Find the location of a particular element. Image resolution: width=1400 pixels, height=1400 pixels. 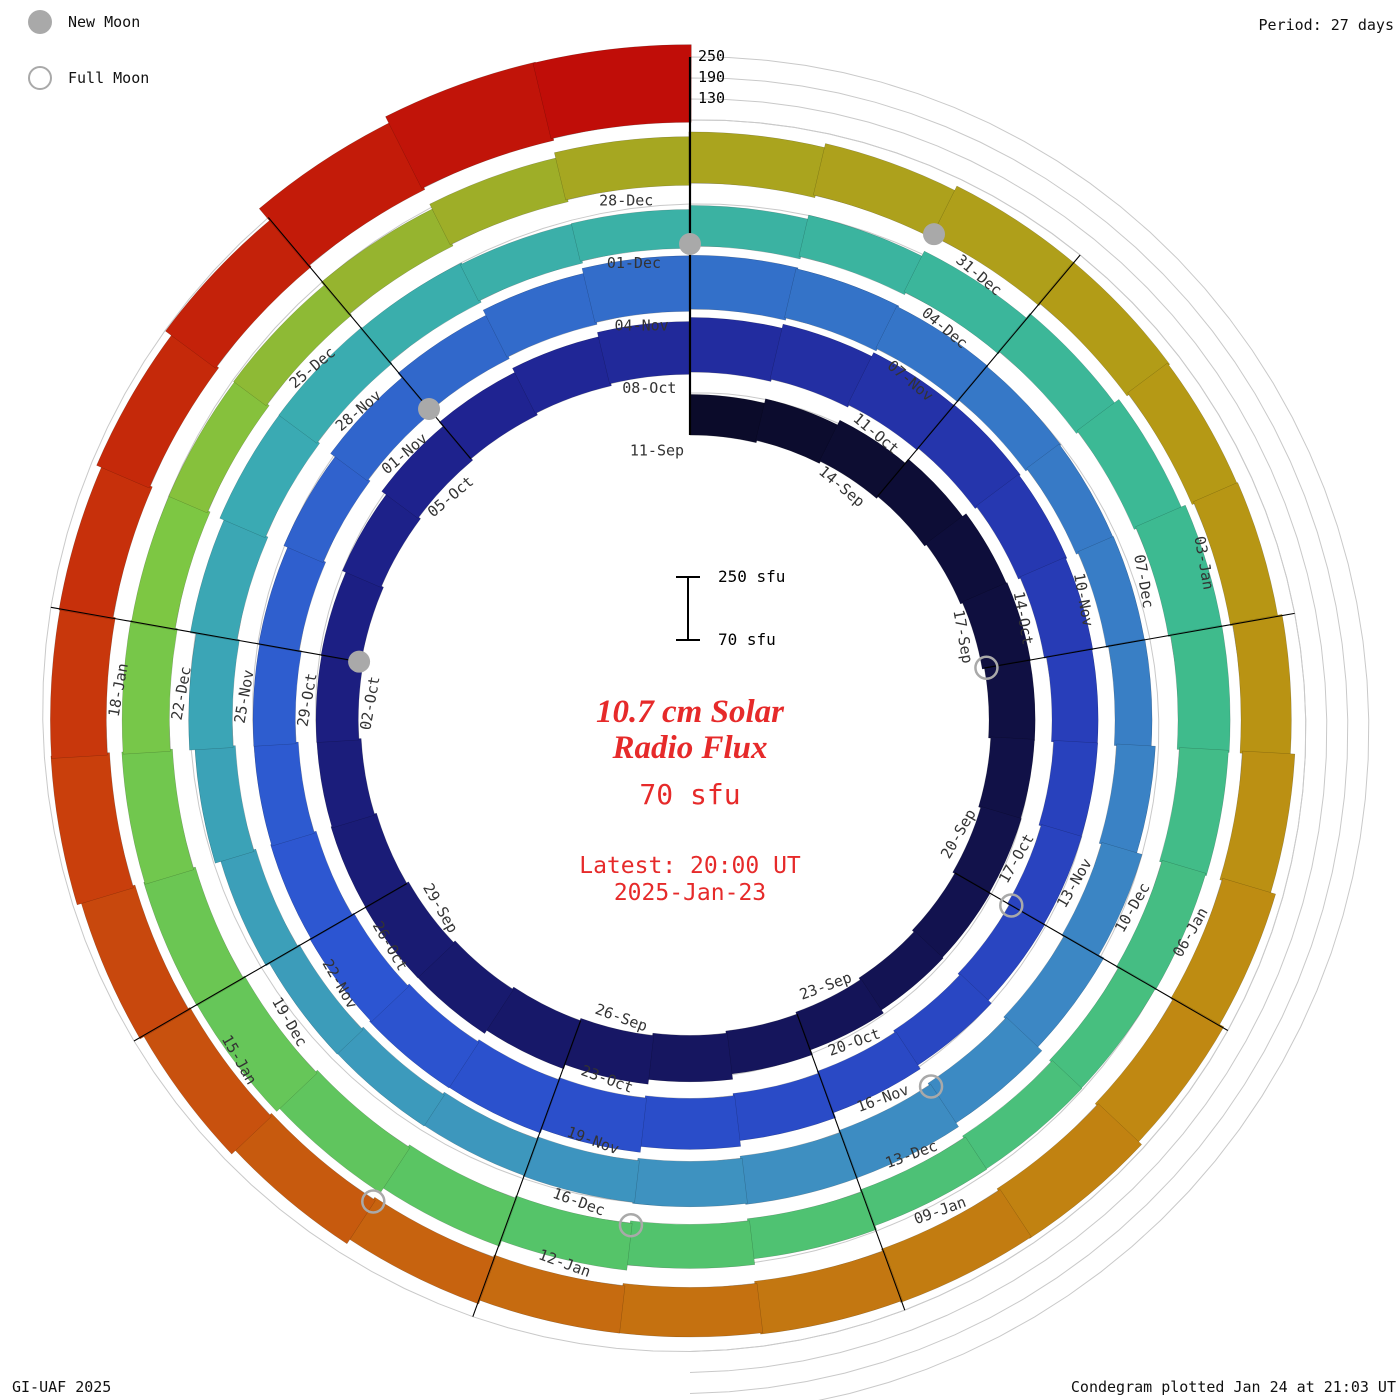

radial-axis-label-250: 250 is located at coordinates (712, 56).